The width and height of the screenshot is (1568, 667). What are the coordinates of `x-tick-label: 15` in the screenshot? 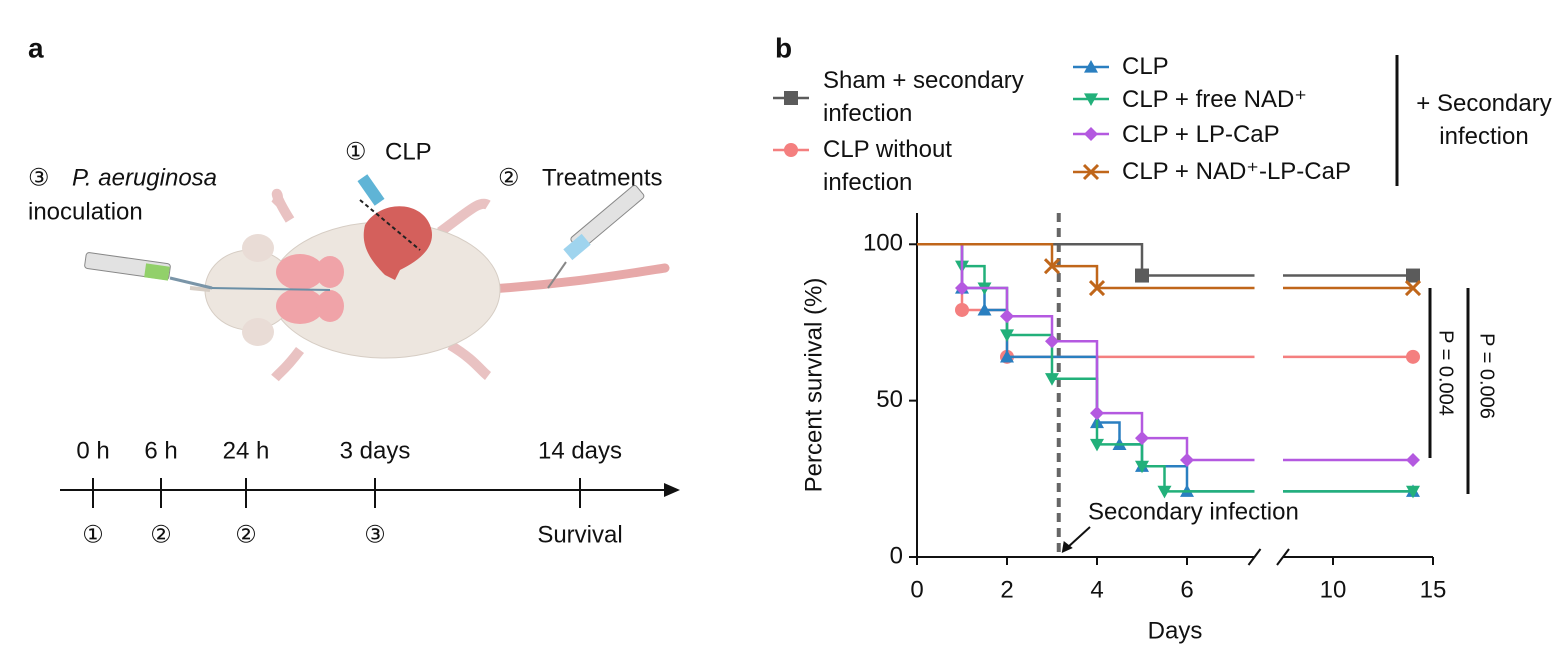 It's located at (1433, 589).